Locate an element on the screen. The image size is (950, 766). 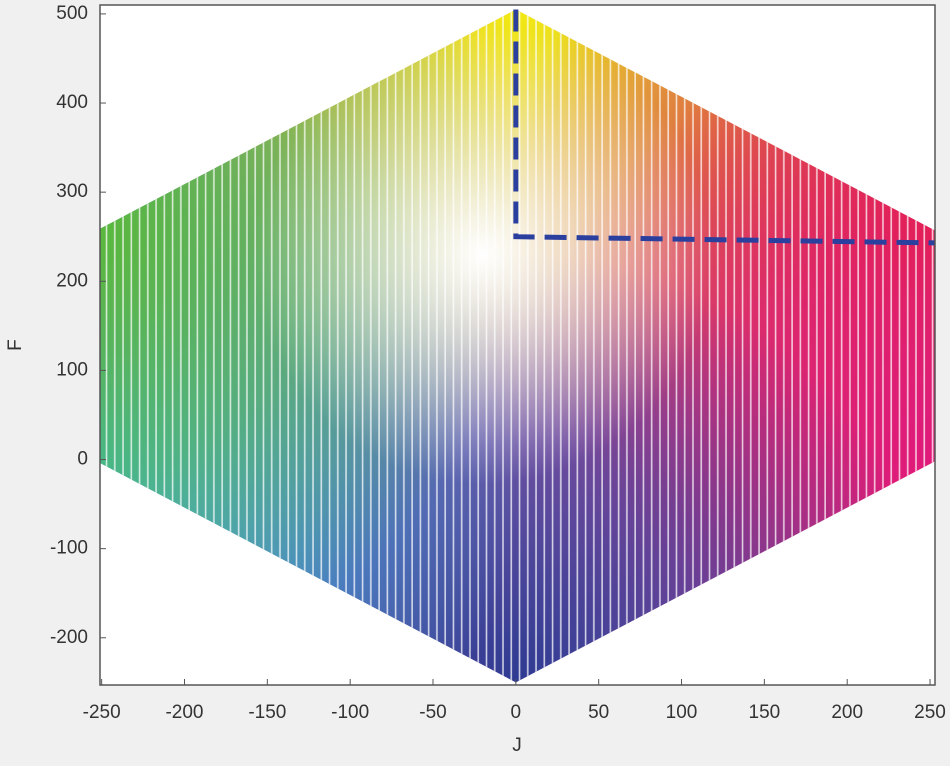
x-tick-label: 200 is located at coordinates (847, 712).